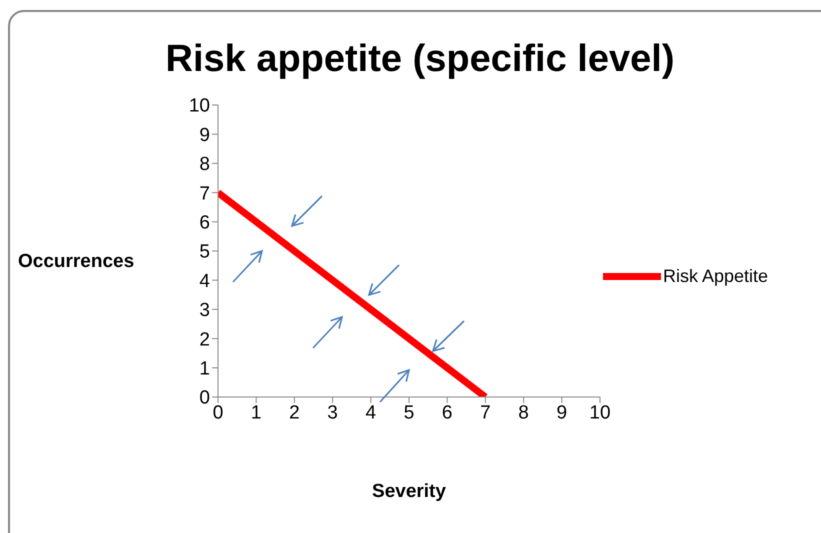 Image resolution: width=821 pixels, height=533 pixels. What do you see at coordinates (562, 413) in the screenshot?
I see `x-tick-label: 9` at bounding box center [562, 413].